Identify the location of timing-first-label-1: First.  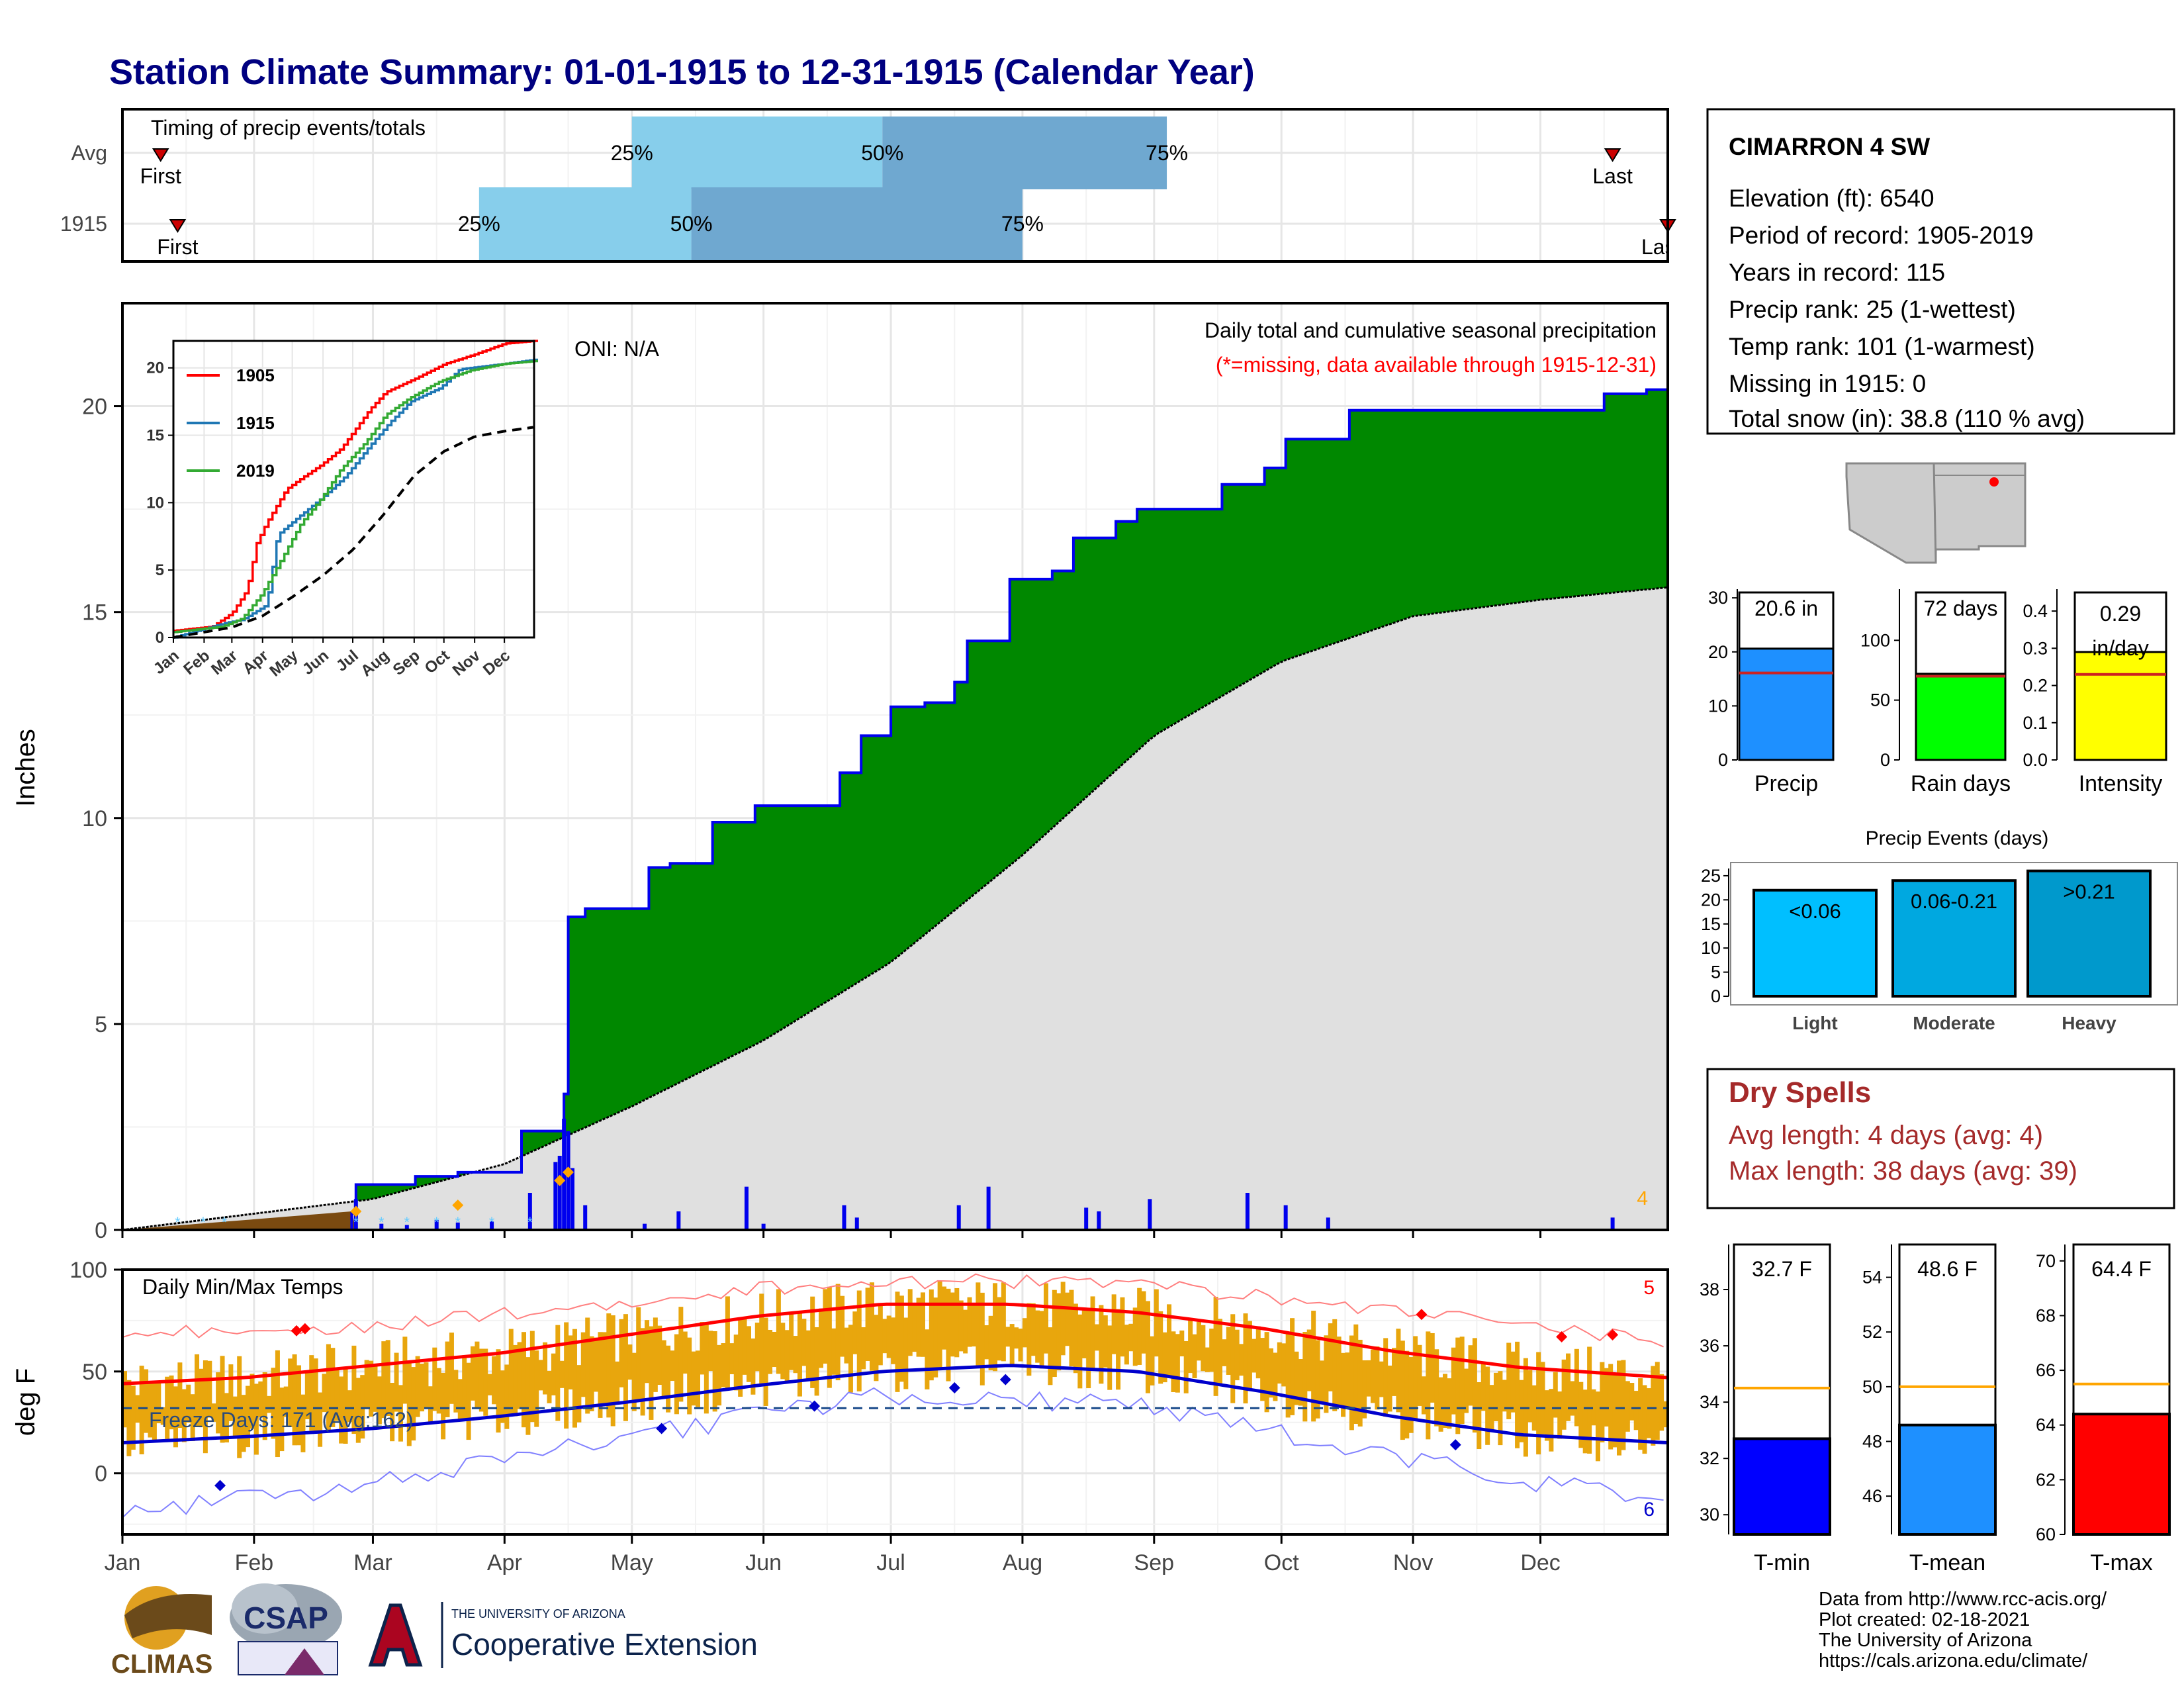
(177, 247).